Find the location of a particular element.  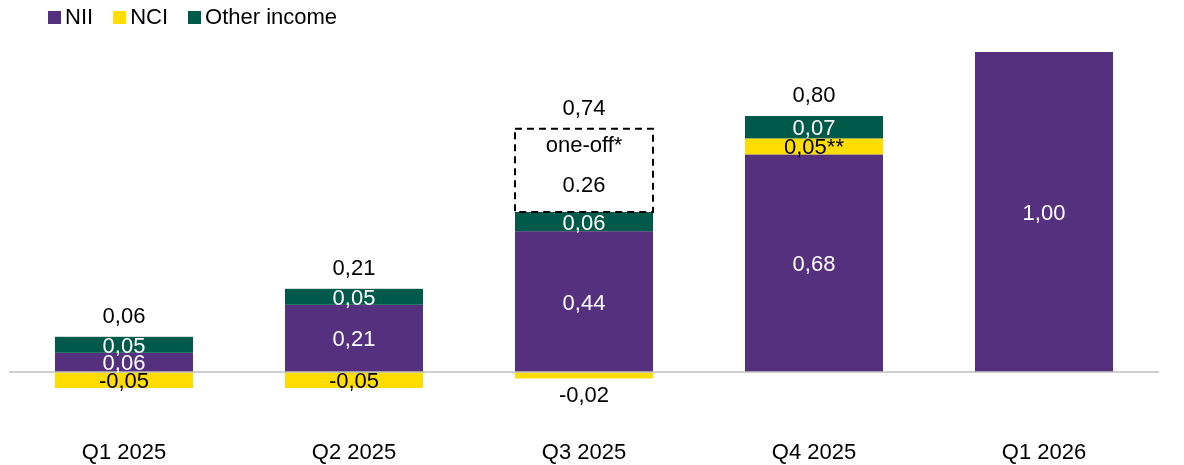

x-tick-label: Q1 2025 is located at coordinates (124, 451).